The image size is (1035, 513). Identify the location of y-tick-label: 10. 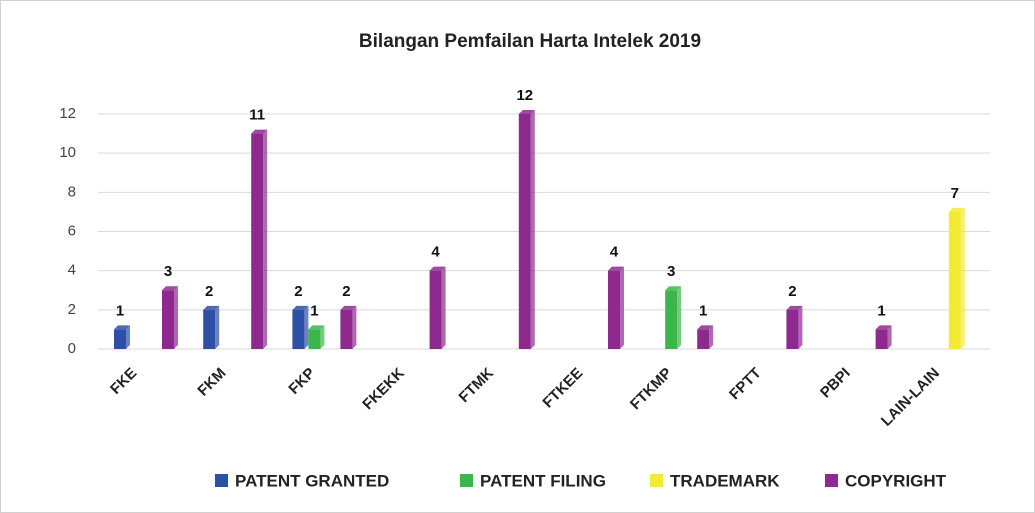
(67, 152).